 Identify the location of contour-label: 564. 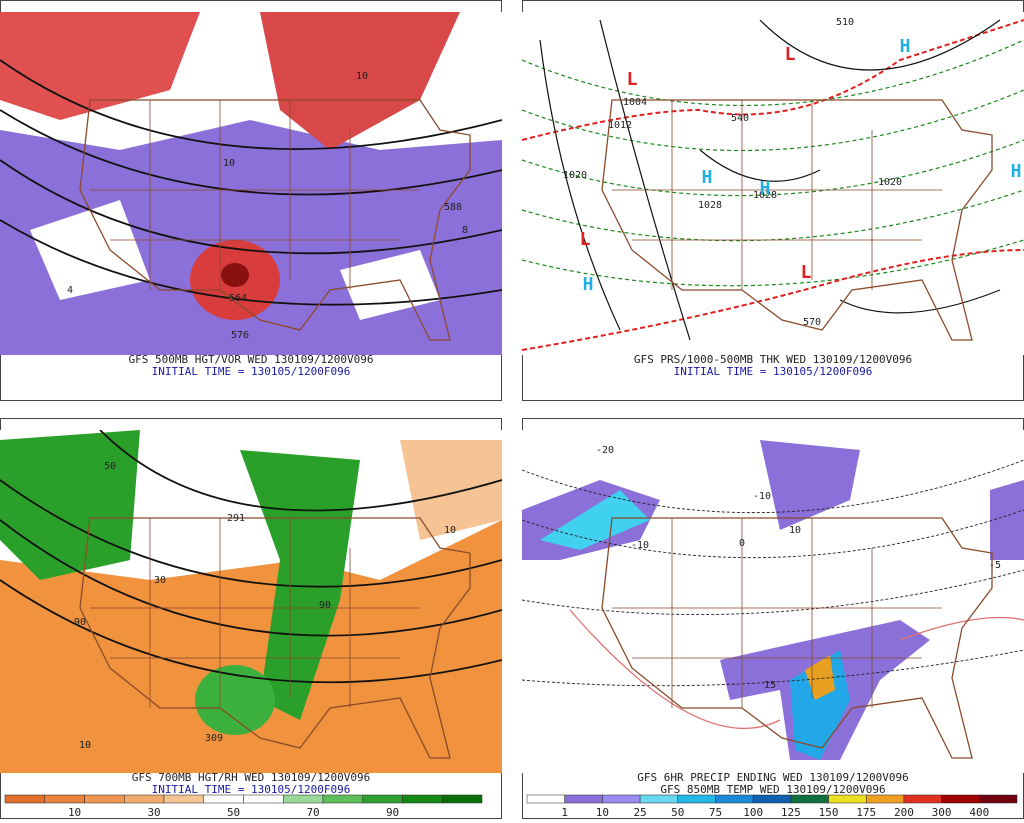
(238, 298).